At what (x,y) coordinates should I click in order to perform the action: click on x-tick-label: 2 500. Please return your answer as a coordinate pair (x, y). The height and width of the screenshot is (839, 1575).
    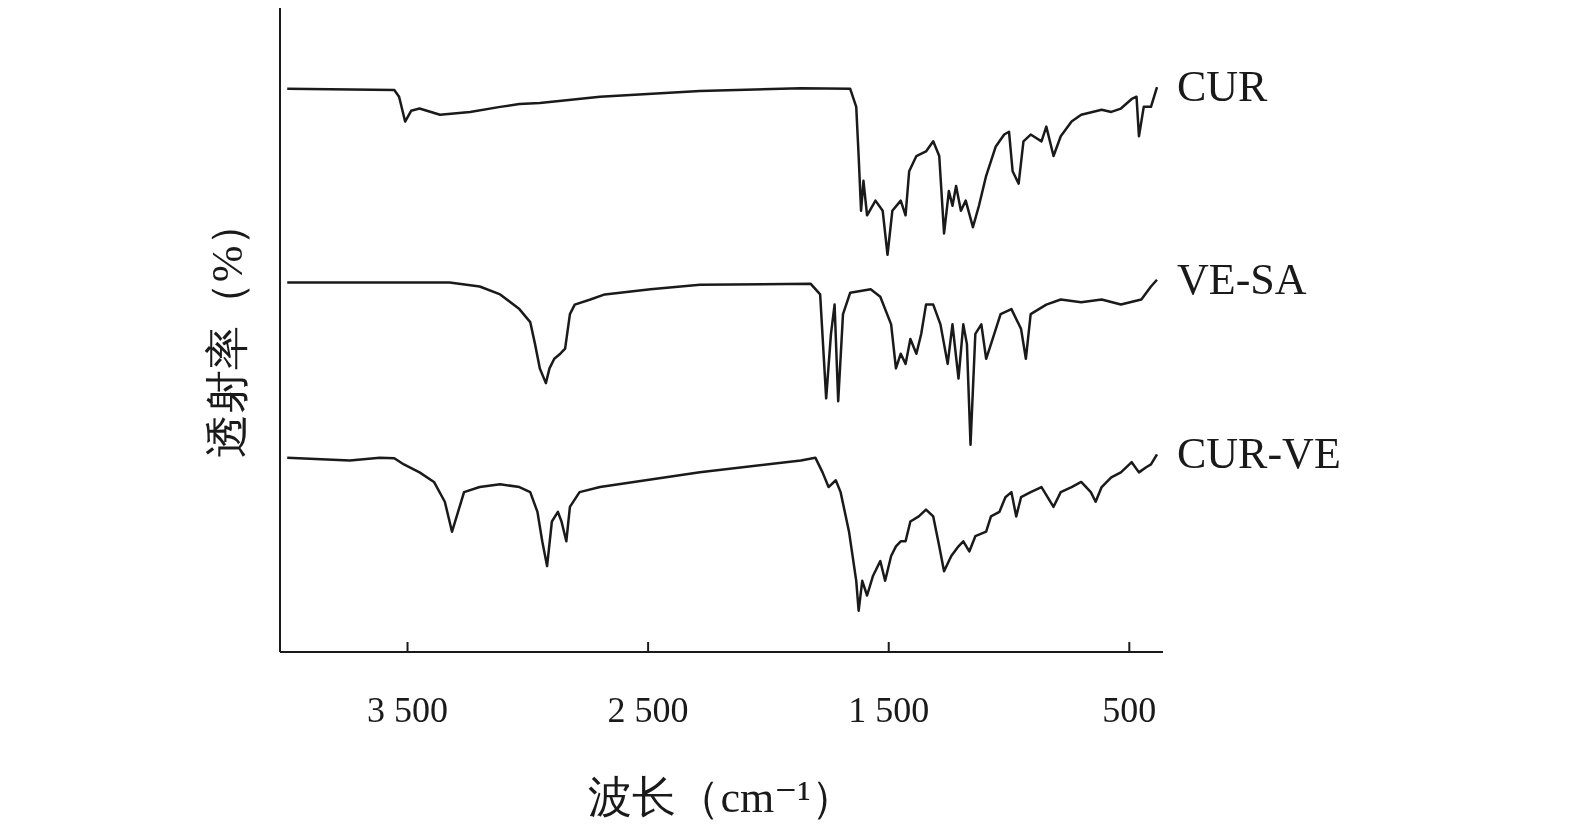
    Looking at the image, I should click on (648, 709).